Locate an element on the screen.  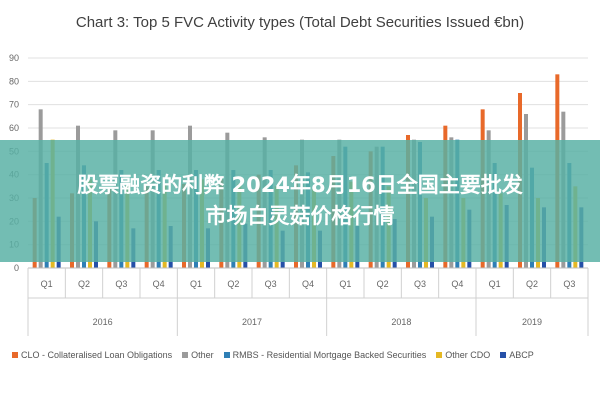
y-tick-label: 80 is located at coordinates (14, 81).